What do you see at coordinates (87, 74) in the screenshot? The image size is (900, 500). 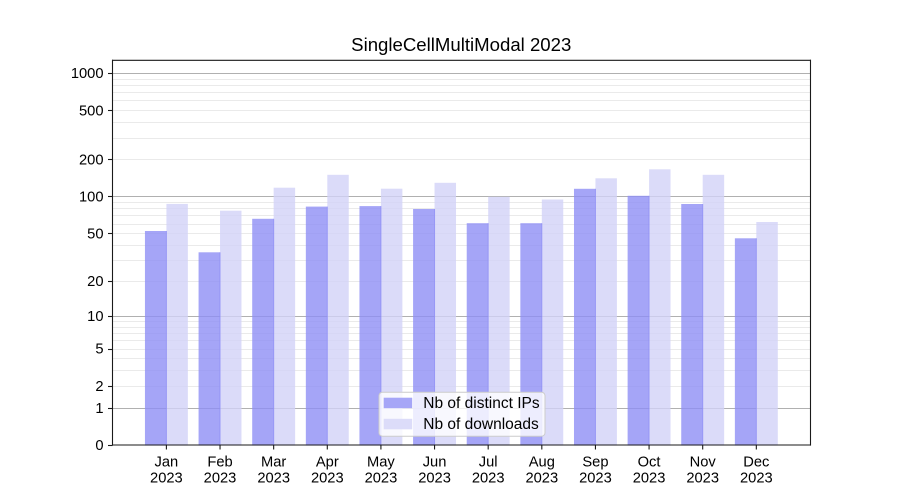 I see `svg-text: 1000` at bounding box center [87, 74].